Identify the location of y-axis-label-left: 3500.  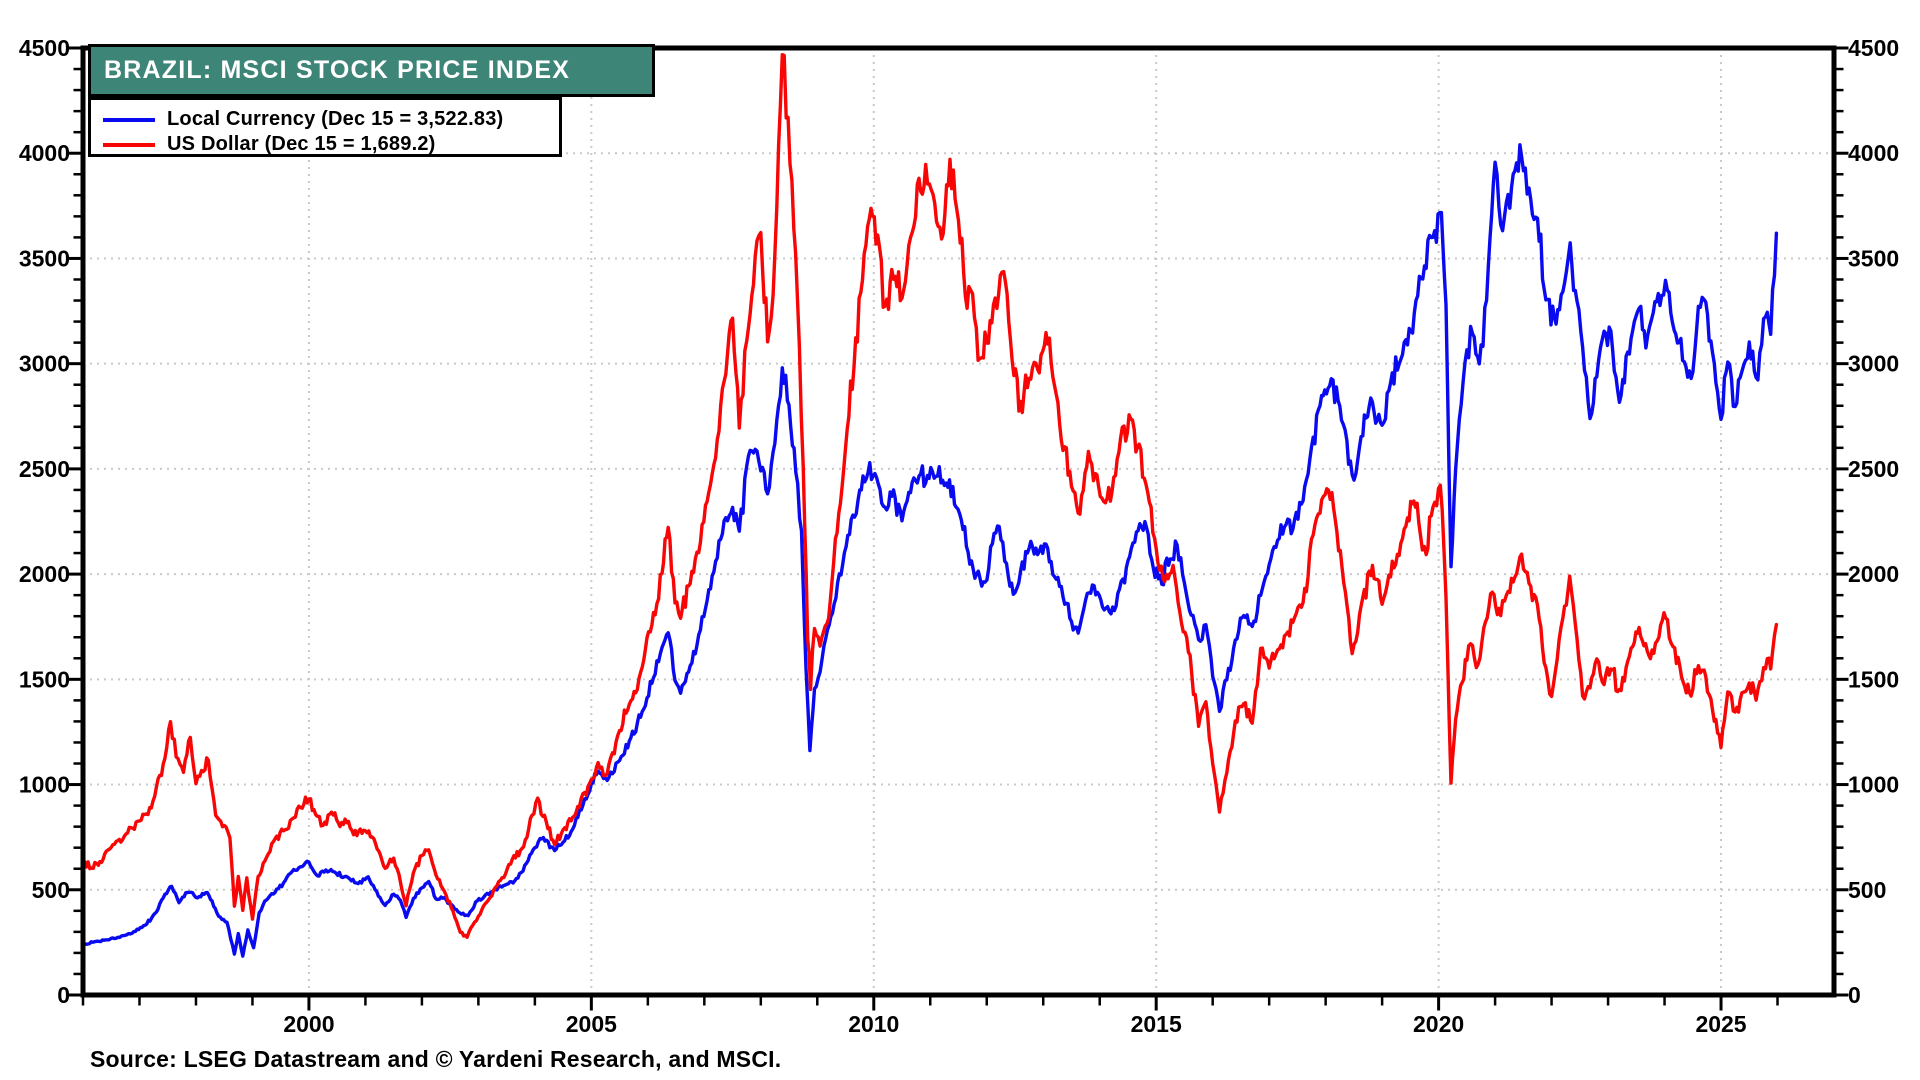
(44, 258).